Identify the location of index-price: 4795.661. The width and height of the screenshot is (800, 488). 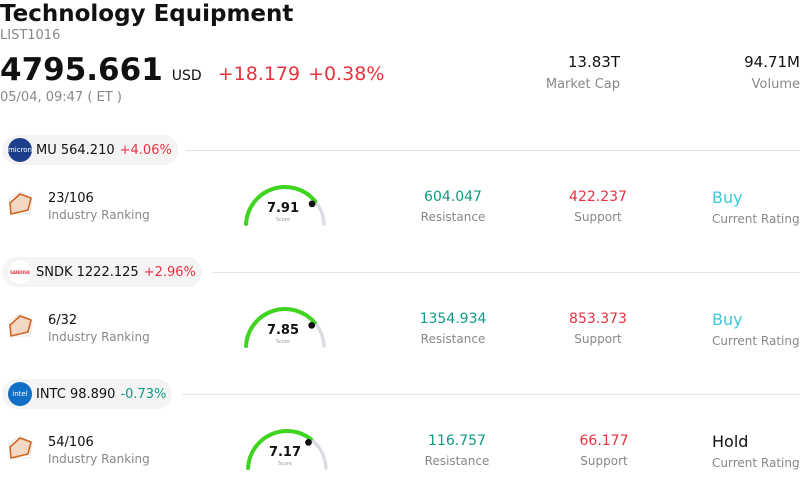
(81, 70).